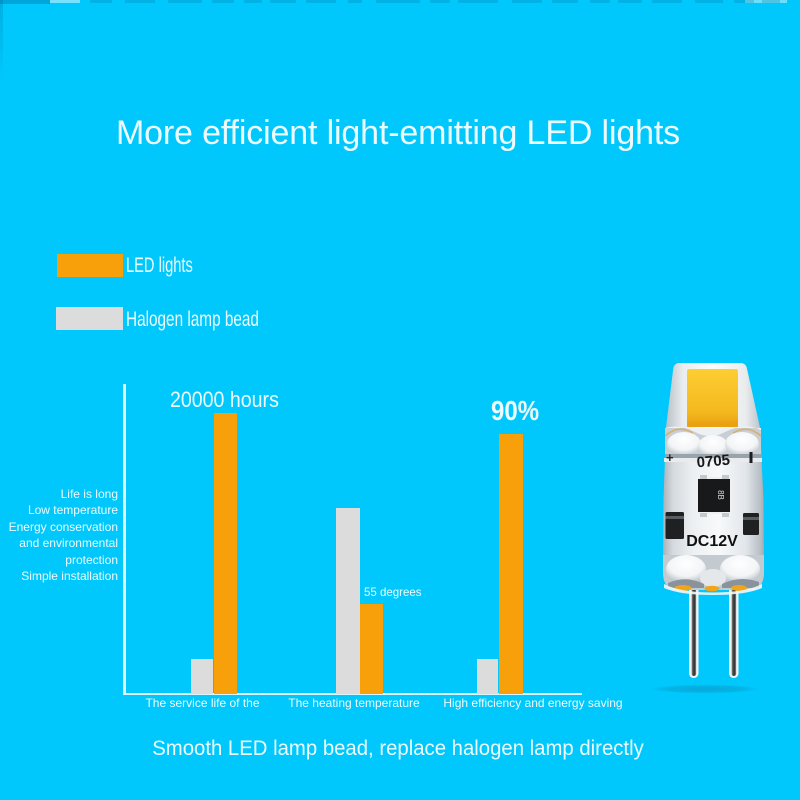 The image size is (800, 800). Describe the element at coordinates (712, 541) in the screenshot. I see `svg-text: DC12V` at that location.